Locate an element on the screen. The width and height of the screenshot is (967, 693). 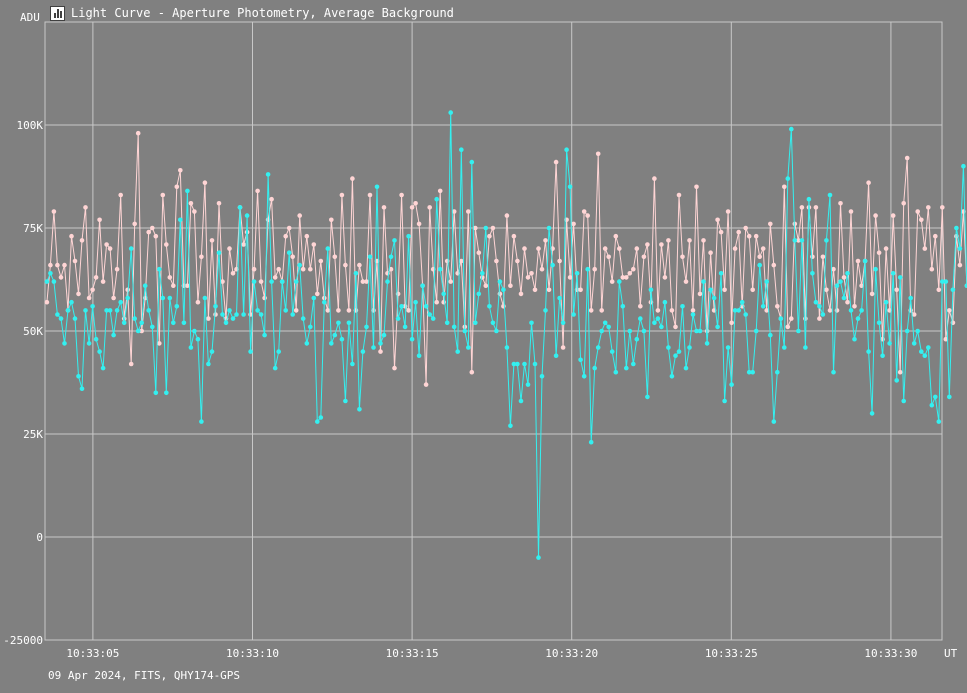
chart-icon is located at coordinates (57, 13).